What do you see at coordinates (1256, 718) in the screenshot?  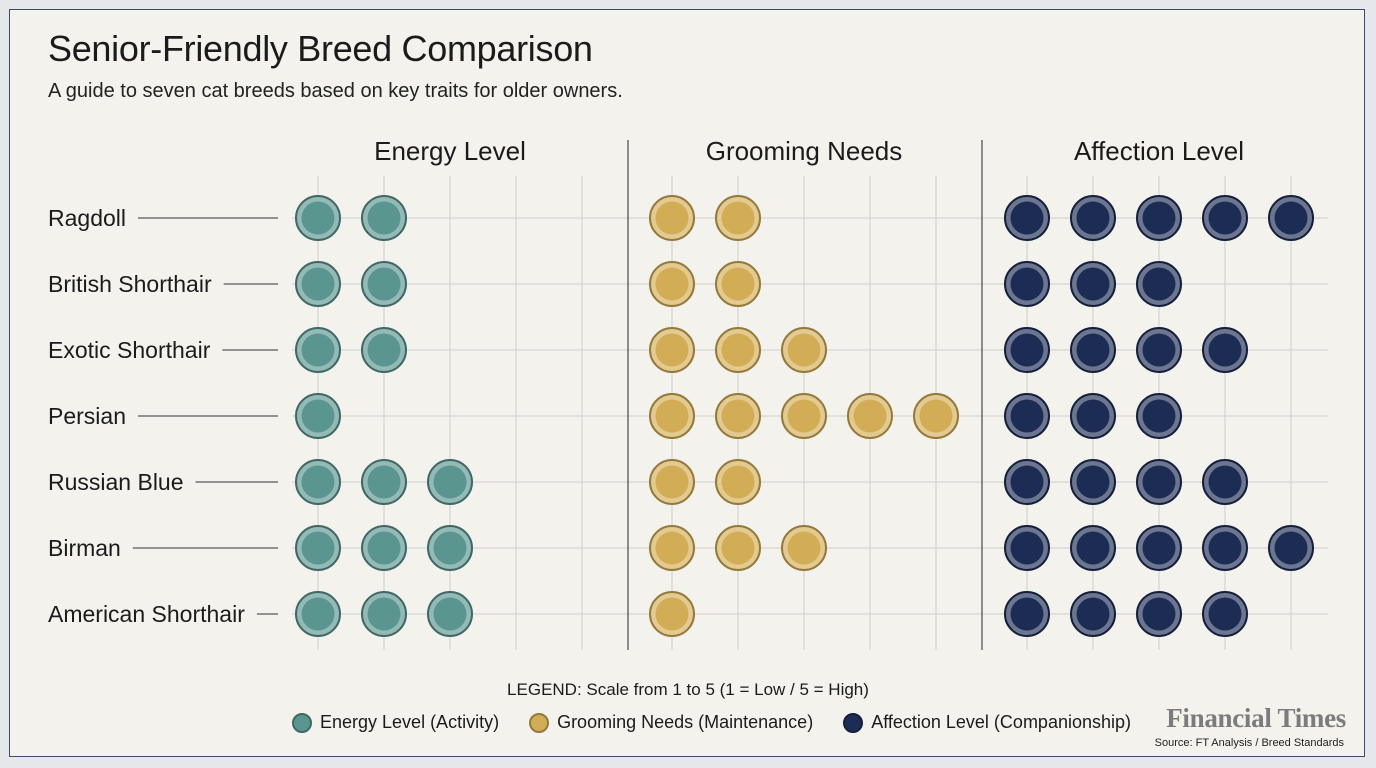 I see `brand-logo: Financial Times` at bounding box center [1256, 718].